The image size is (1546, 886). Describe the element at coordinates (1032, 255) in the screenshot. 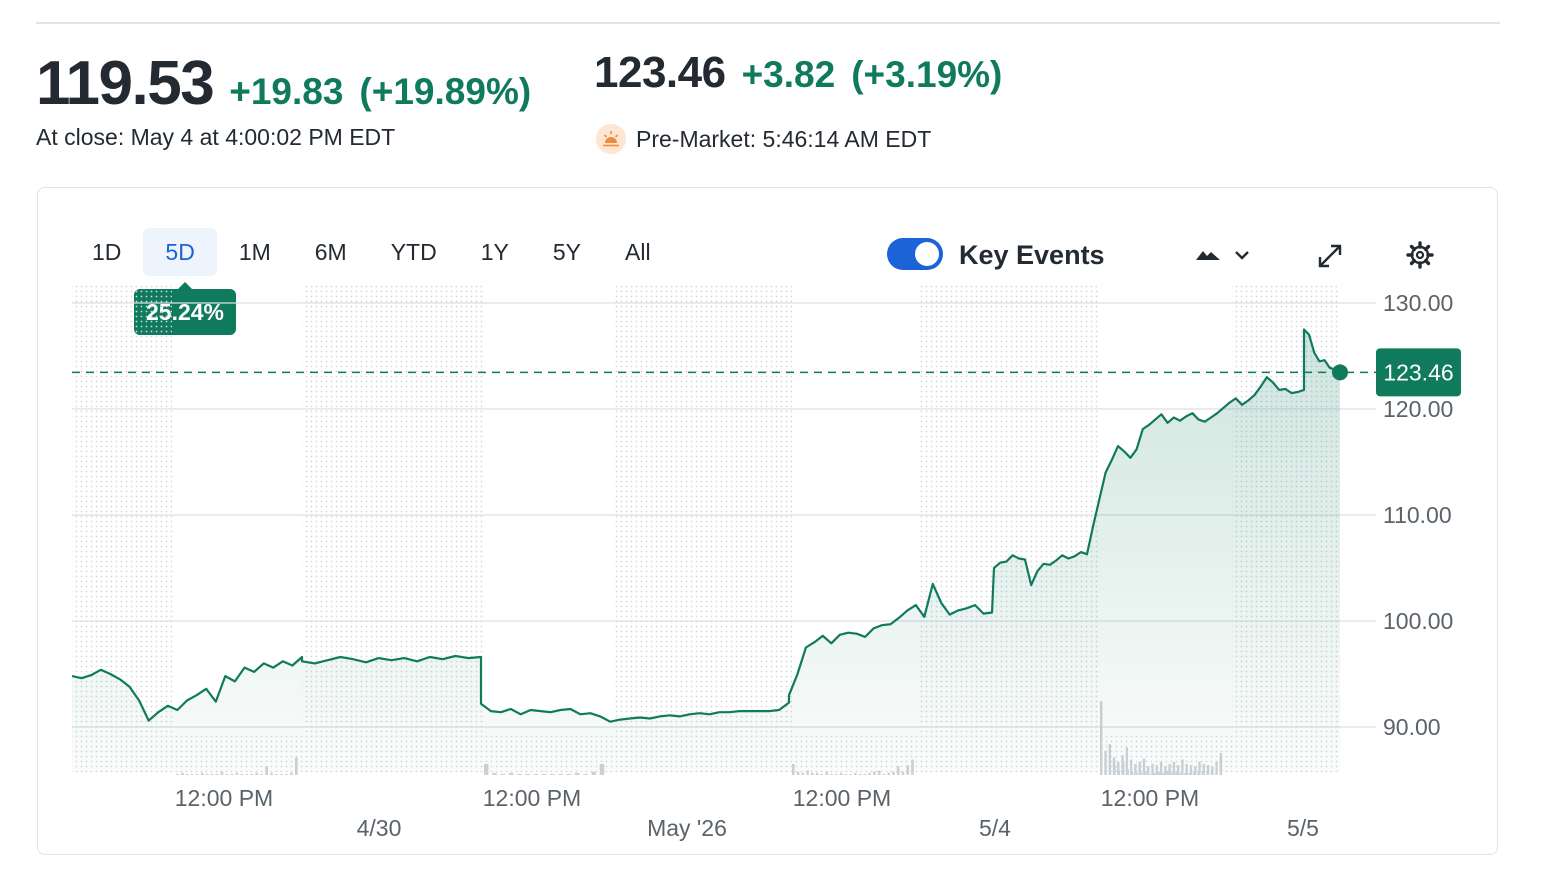

I see `key-events-label: Key Events` at that location.